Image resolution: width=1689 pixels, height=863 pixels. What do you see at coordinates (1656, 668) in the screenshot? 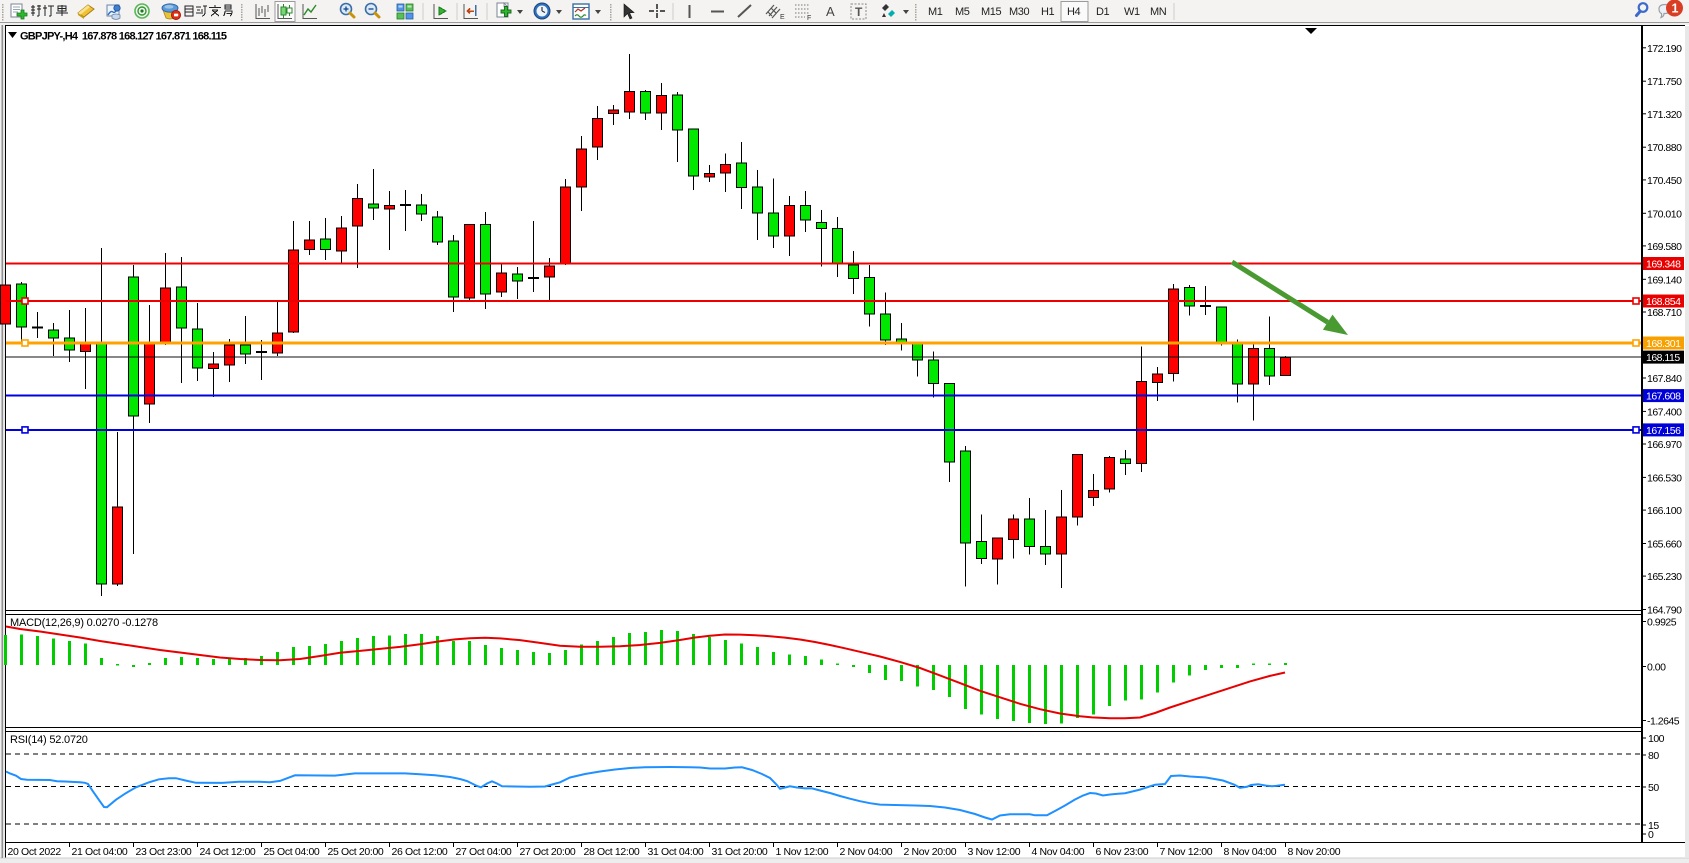
I see `svg-text: 0.00` at bounding box center [1656, 668].